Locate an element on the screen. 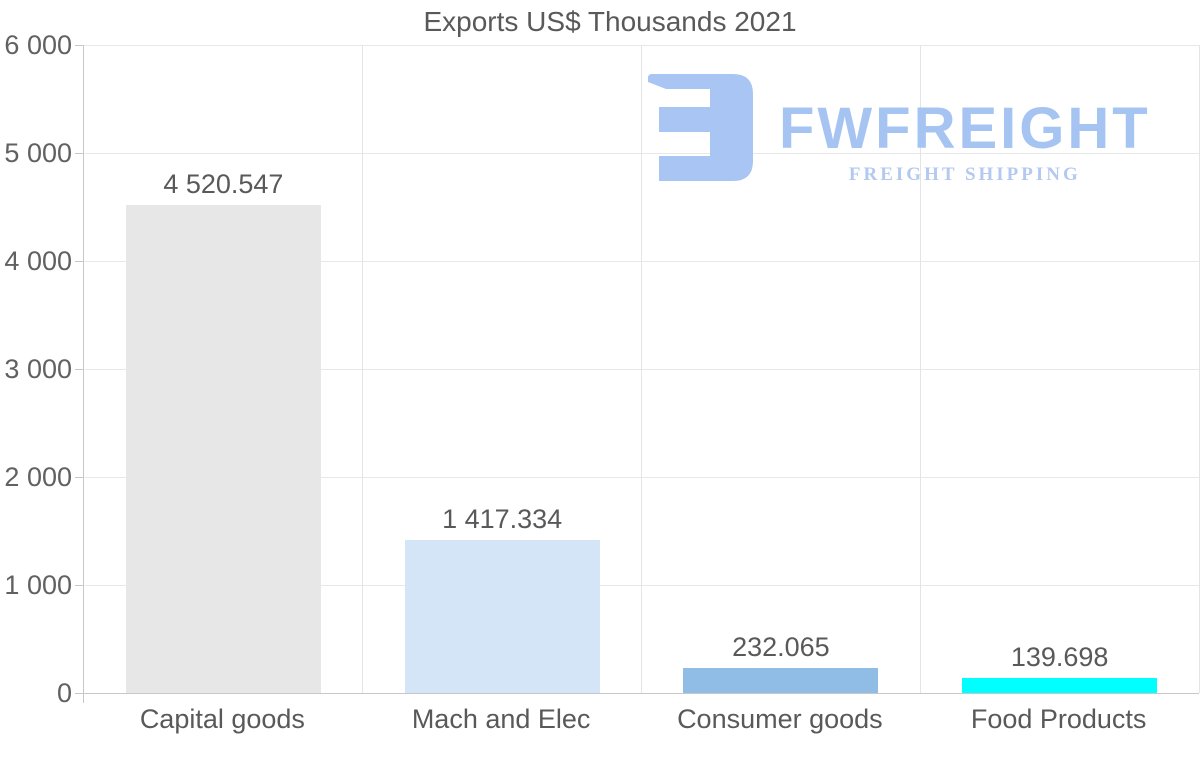 The height and width of the screenshot is (763, 1200). y-axis-labels: 0 1 000 2 000 3 000 4 000 5 000 6 000 is located at coordinates (36, 381).